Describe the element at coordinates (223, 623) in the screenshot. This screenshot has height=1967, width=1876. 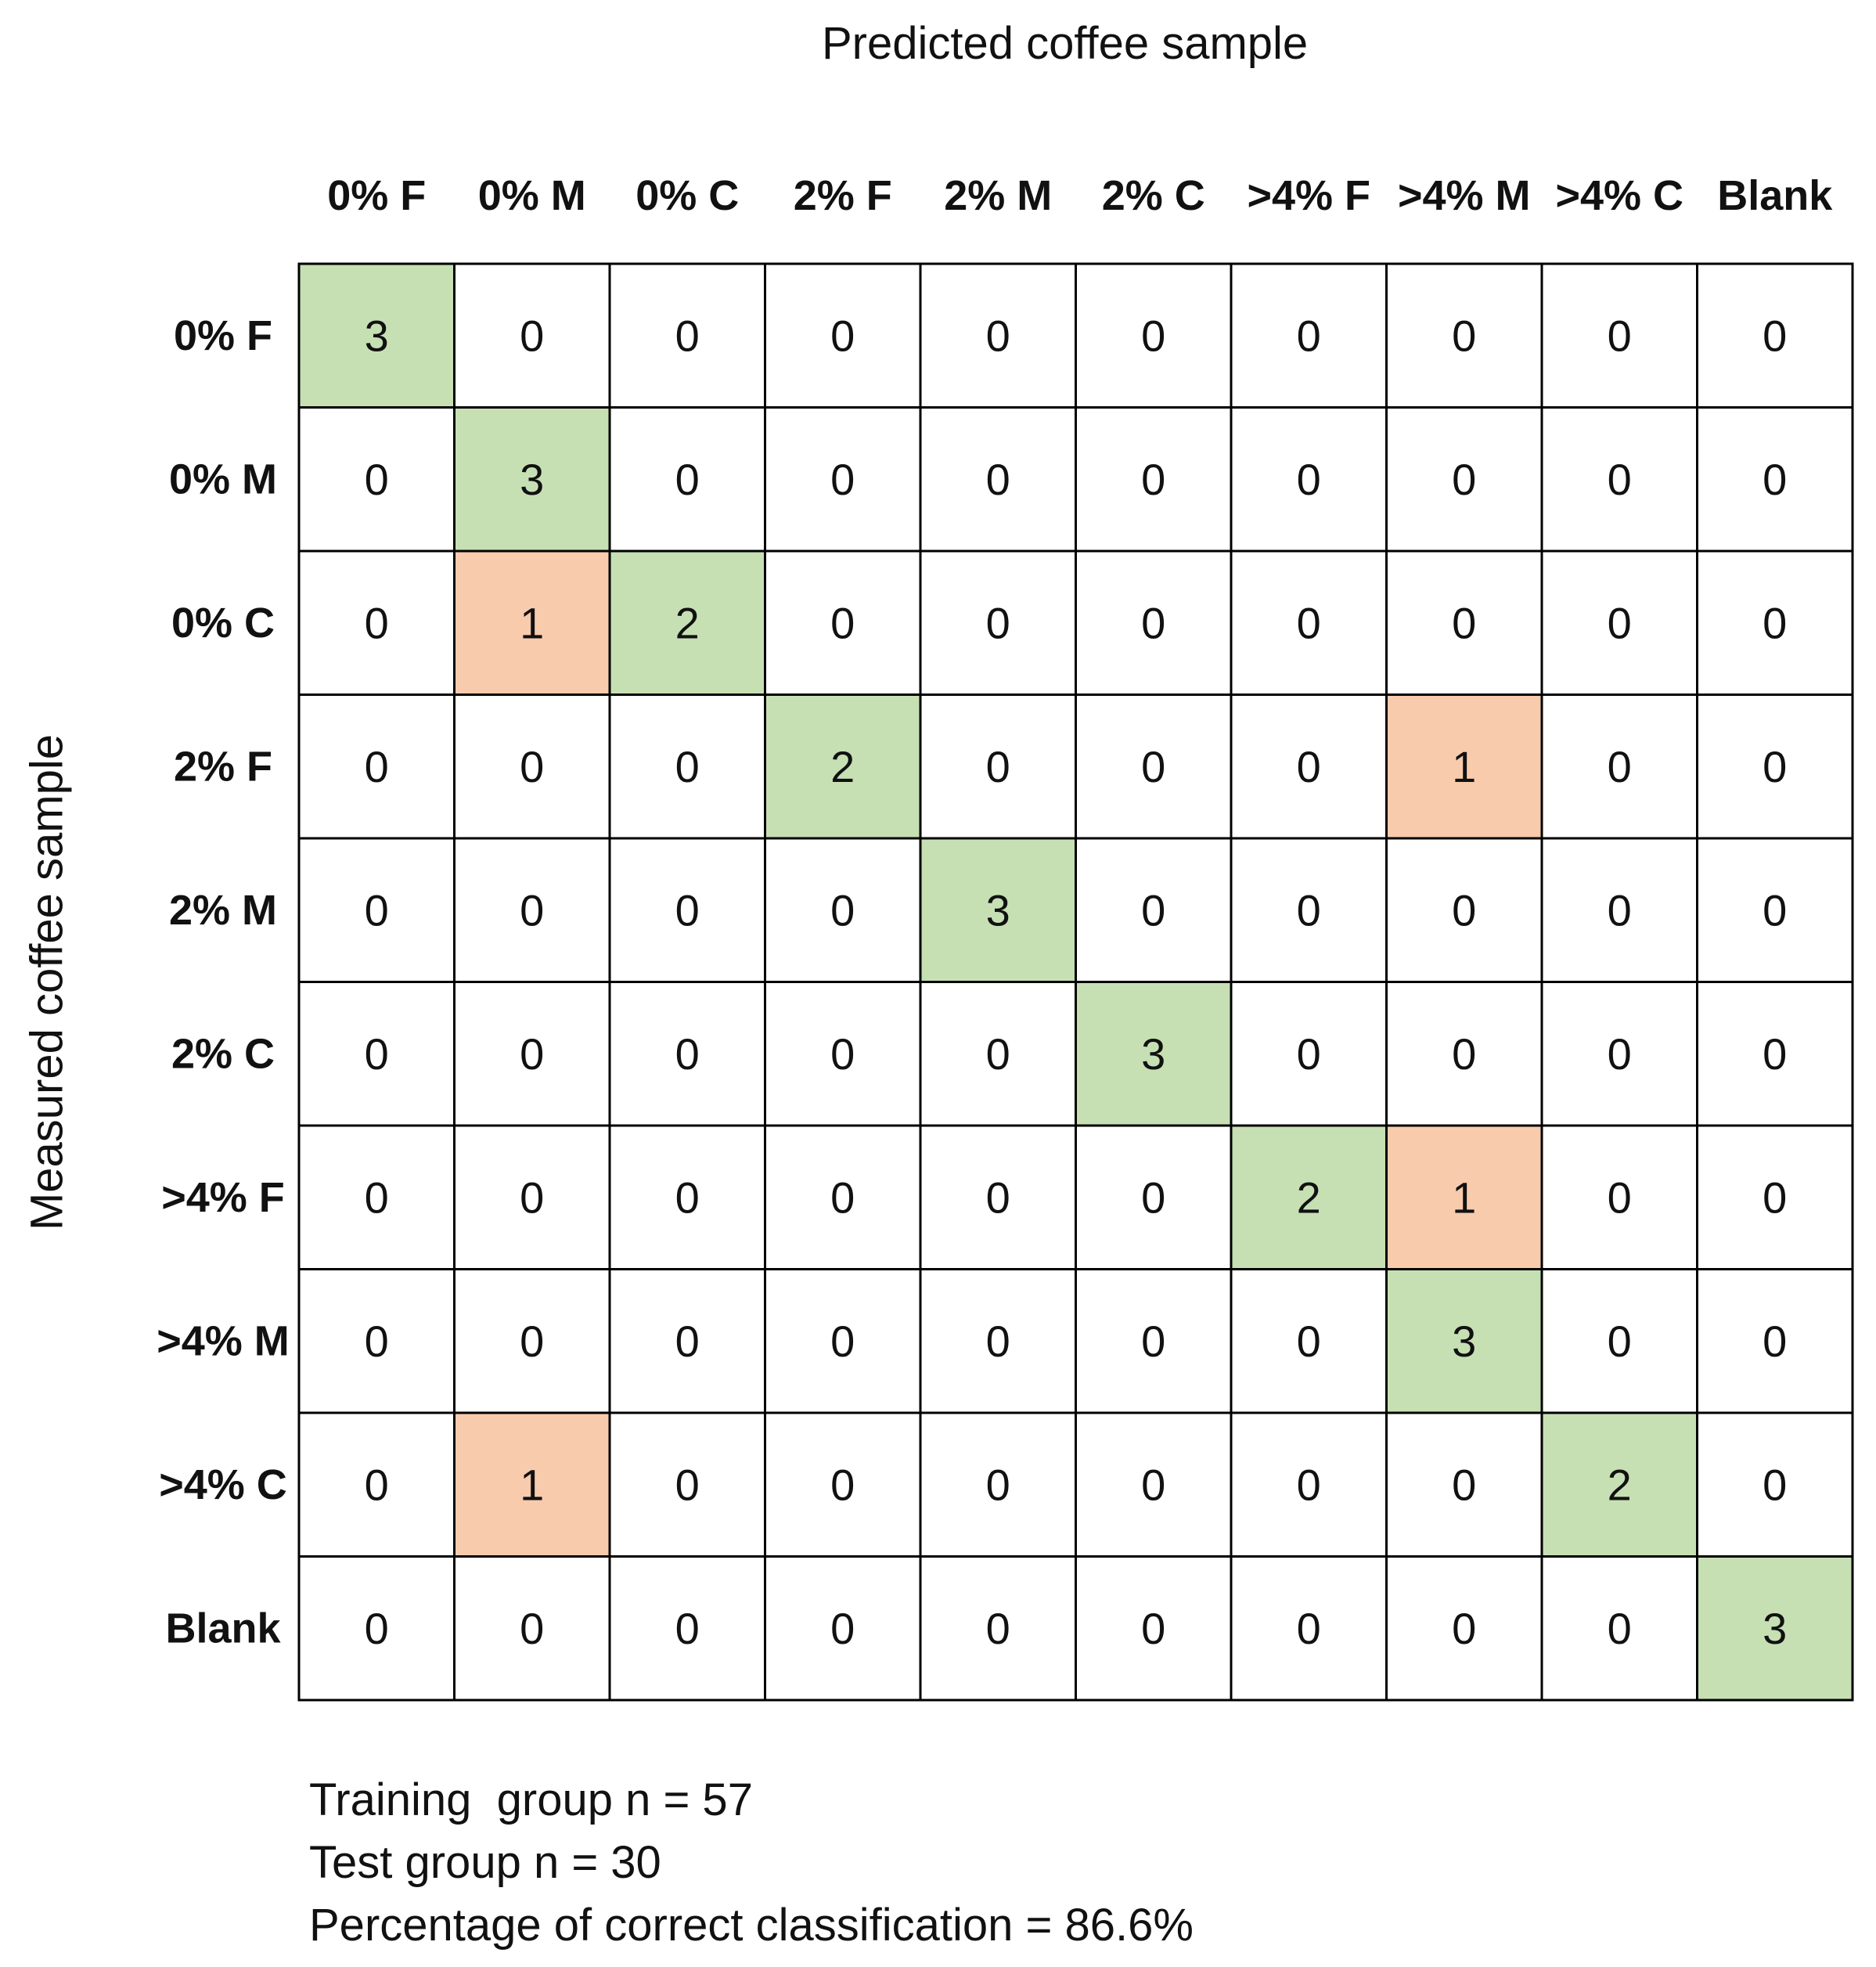
I see `row-label: 0% C` at that location.